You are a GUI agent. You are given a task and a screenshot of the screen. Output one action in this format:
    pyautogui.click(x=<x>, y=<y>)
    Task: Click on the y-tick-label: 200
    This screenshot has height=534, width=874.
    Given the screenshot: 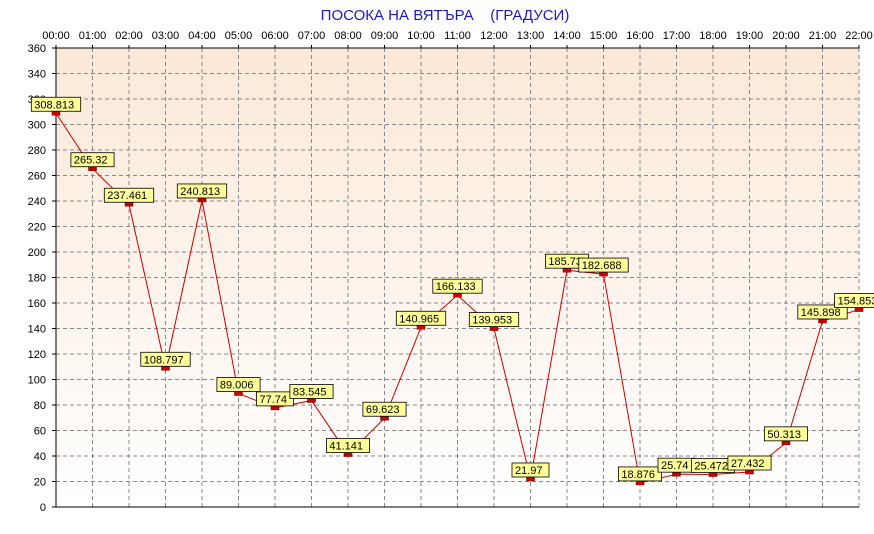 What is the action you would take?
    pyautogui.click(x=37, y=253)
    